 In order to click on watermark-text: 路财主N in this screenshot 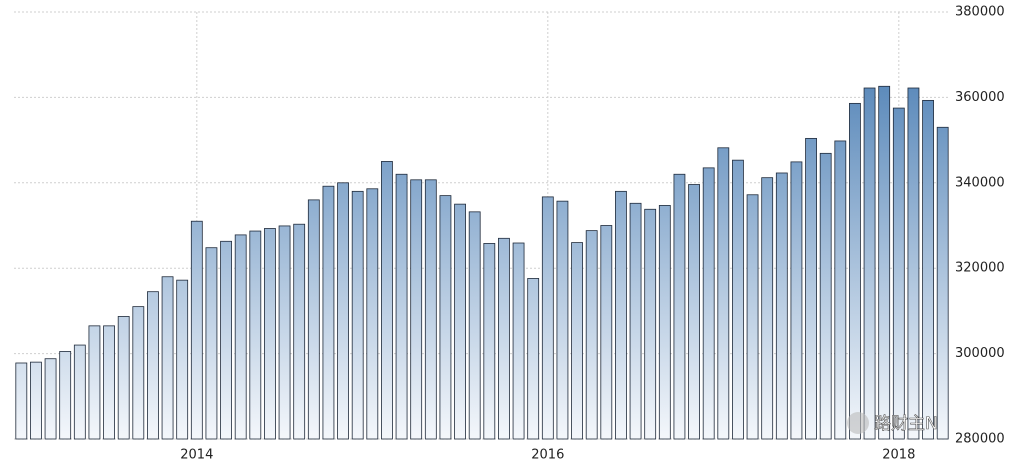, I will do `click(906, 424)`.